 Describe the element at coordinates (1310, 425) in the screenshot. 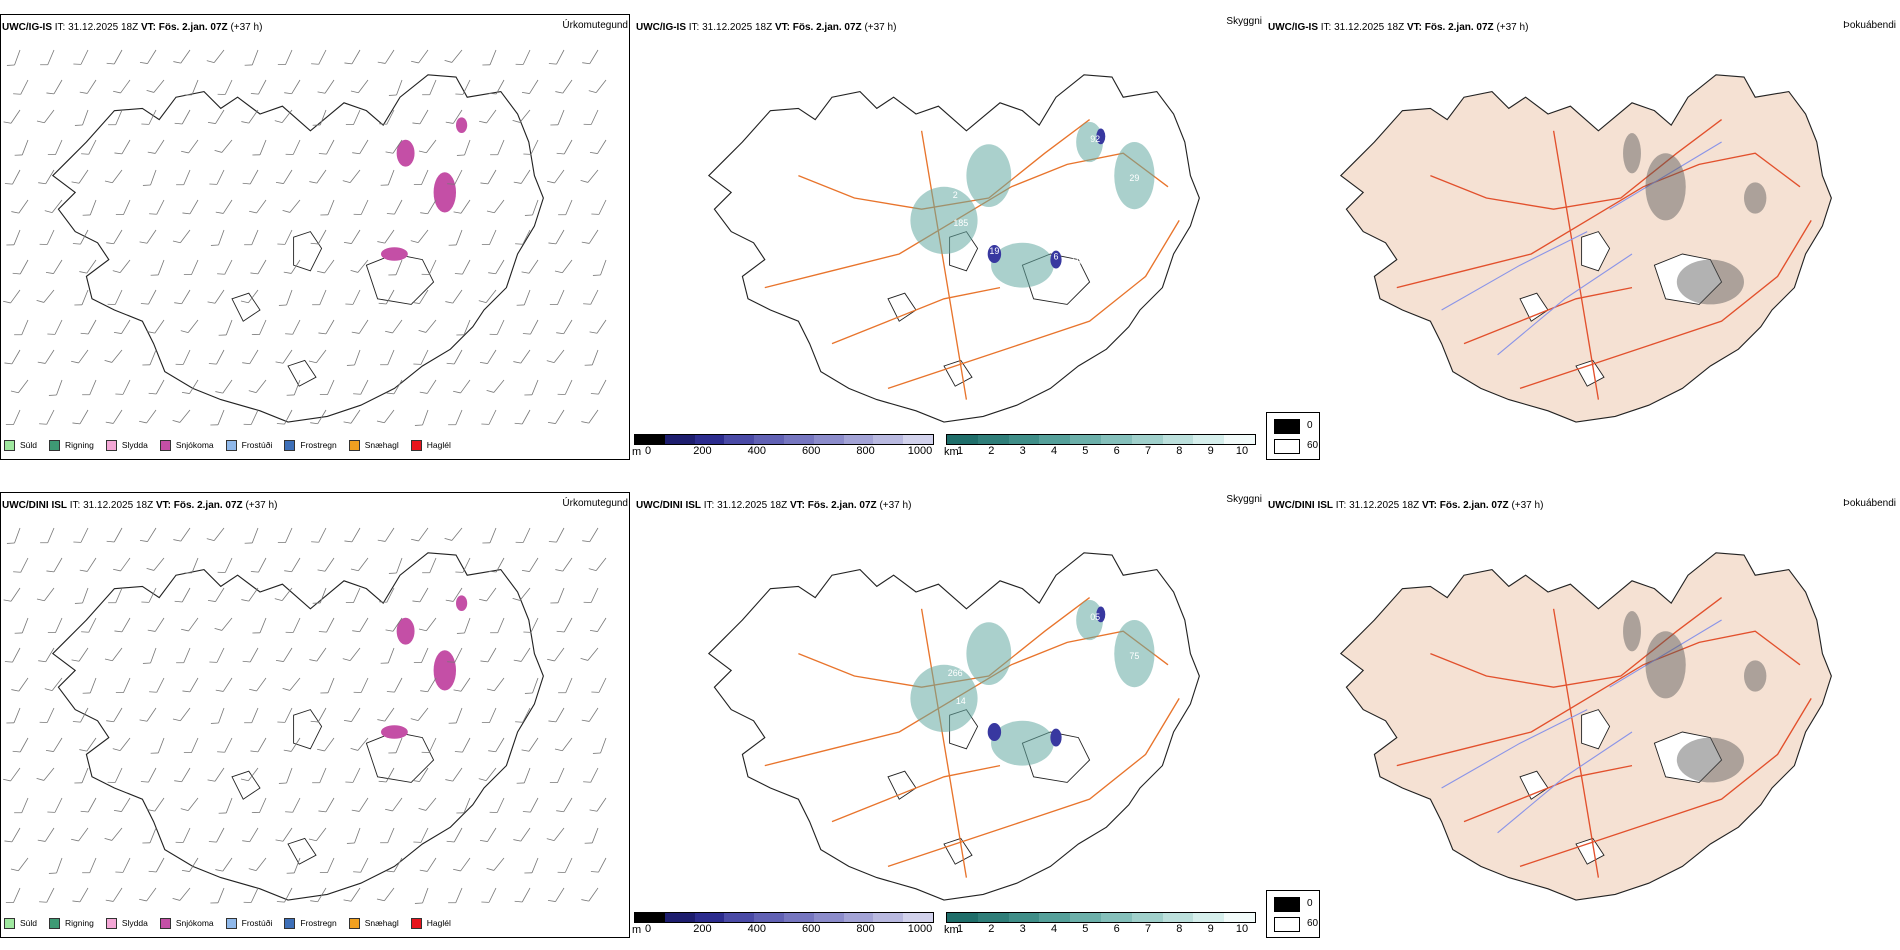

I see `fog-legend-label-0: 0` at that location.